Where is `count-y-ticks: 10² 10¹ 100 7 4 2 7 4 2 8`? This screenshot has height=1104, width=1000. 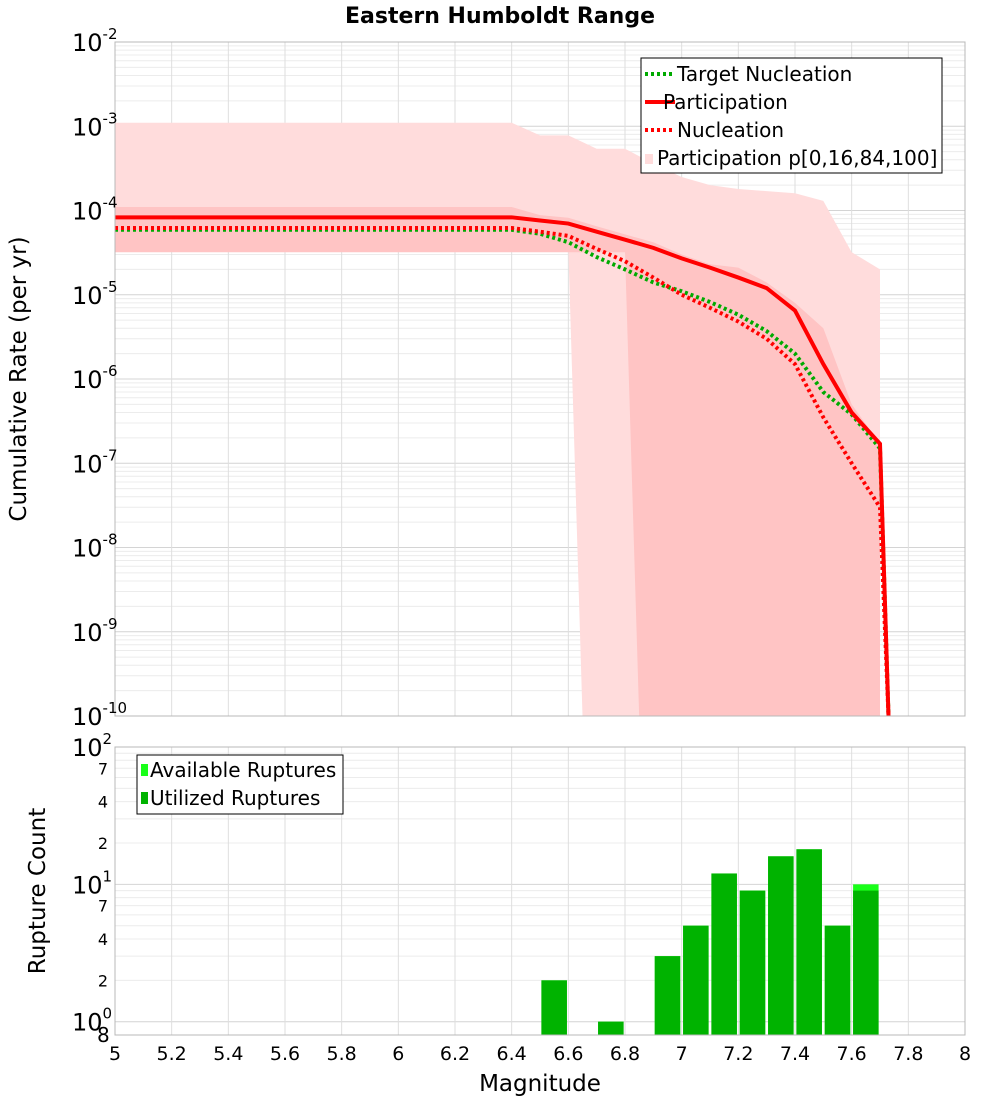
count-y-ticks: 10² 10¹ 100 7 4 2 7 4 2 8 is located at coordinates (92, 888).